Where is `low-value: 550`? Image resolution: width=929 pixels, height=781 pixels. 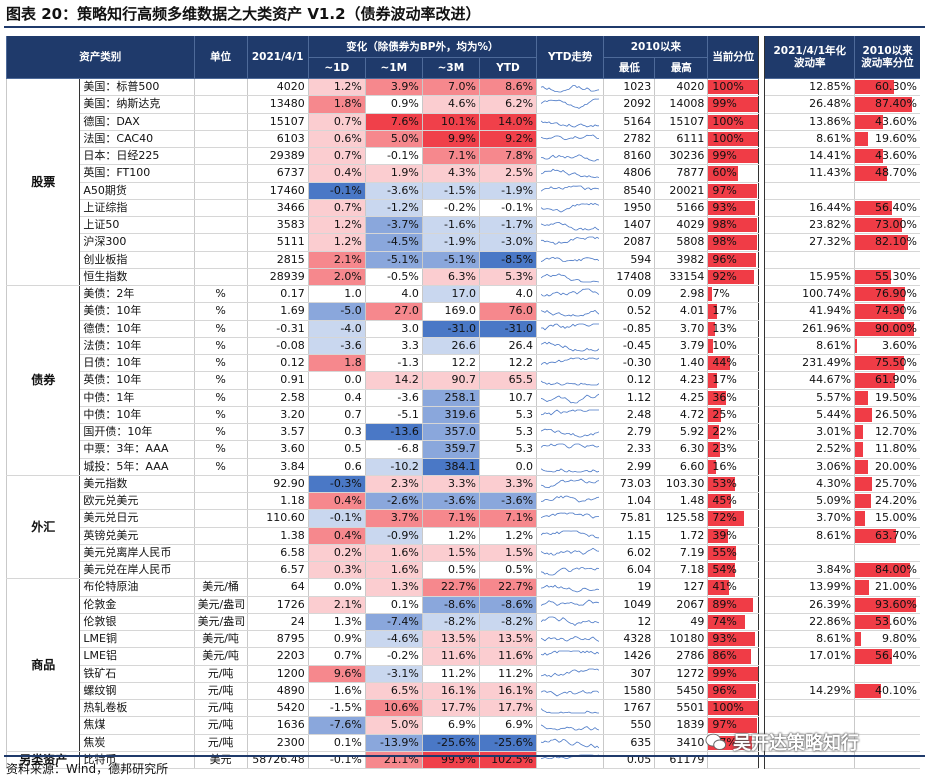 low-value: 550 is located at coordinates (629, 725).